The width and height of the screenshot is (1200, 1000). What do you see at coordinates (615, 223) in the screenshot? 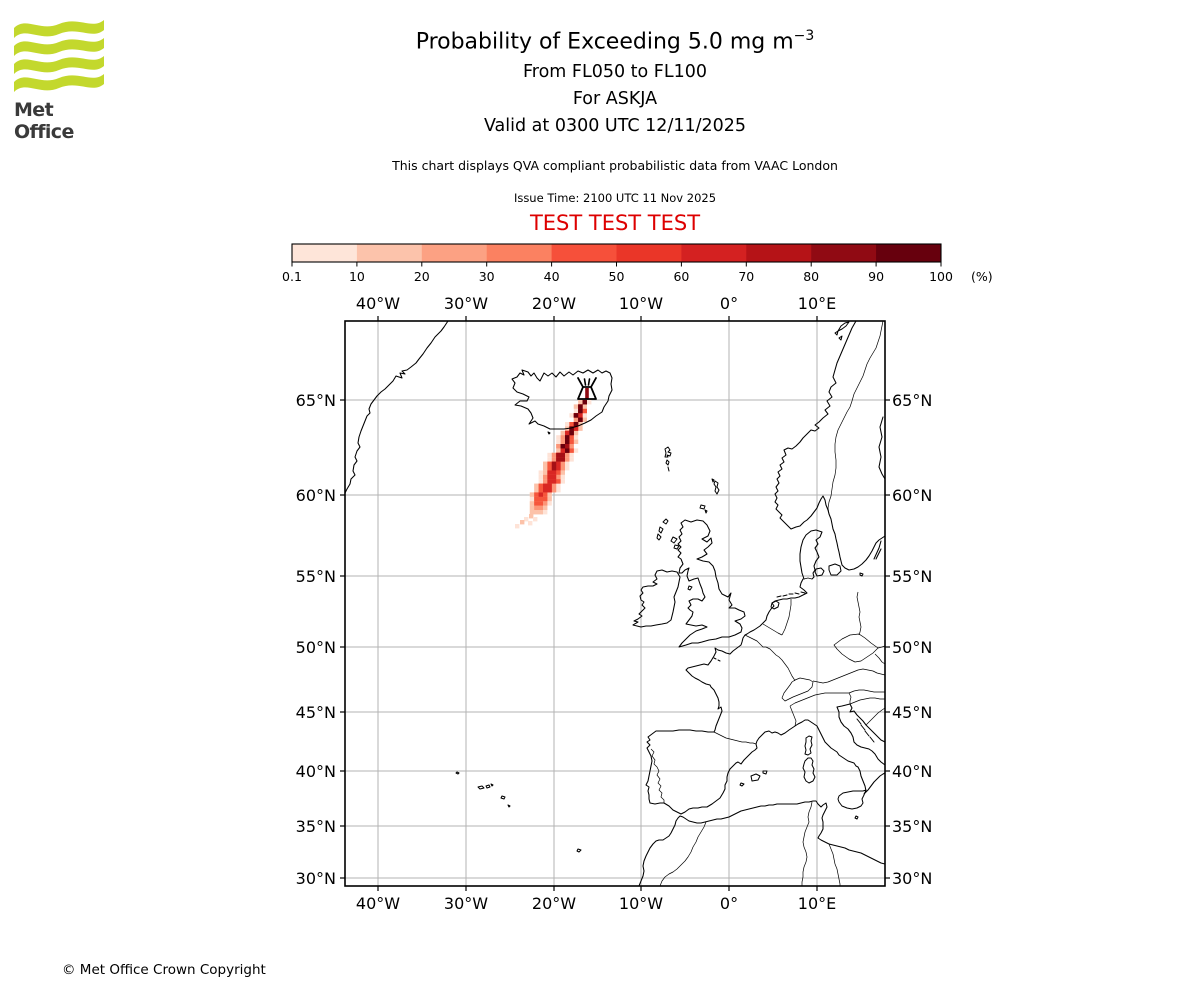
I see `test-banner: TEST TEST TEST` at bounding box center [615, 223].